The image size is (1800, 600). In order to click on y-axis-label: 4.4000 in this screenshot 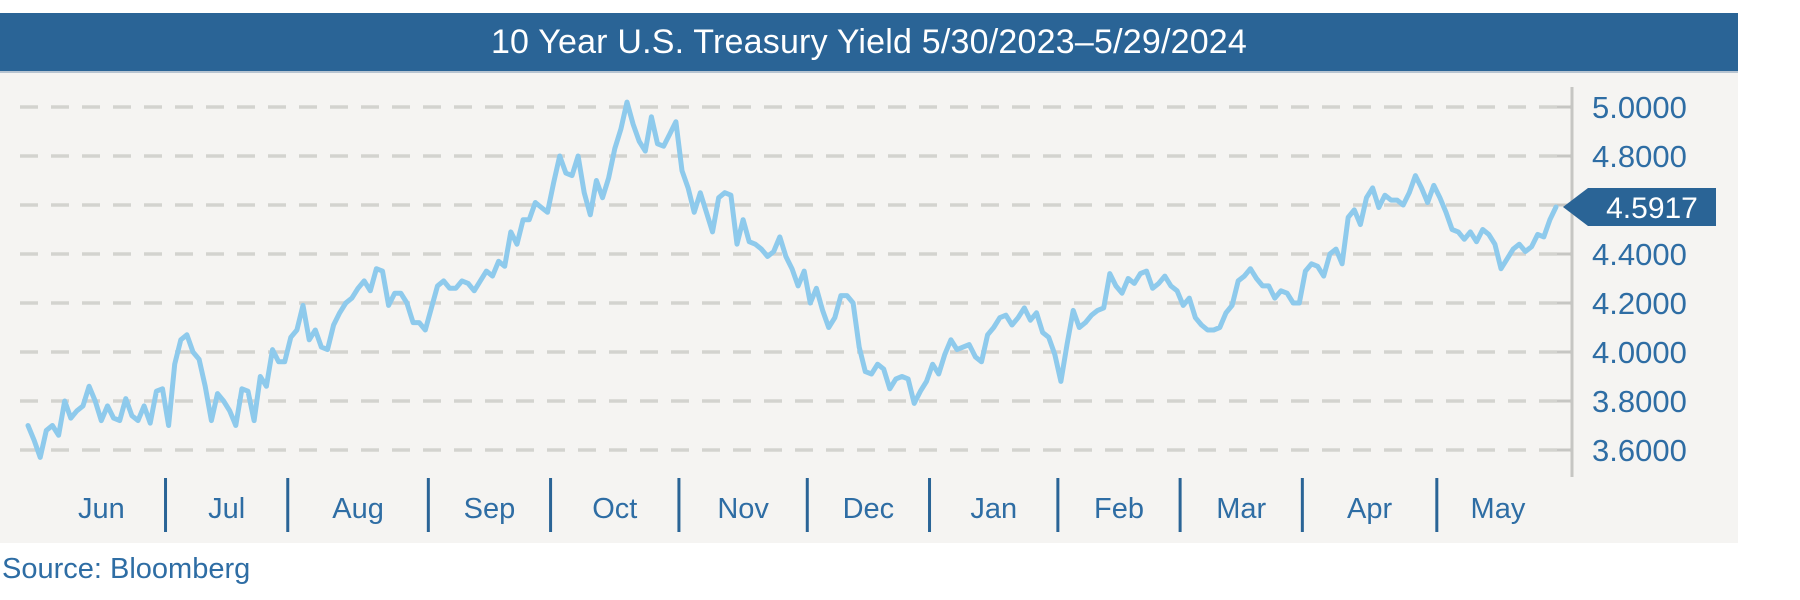, I will do `click(1639, 254)`.